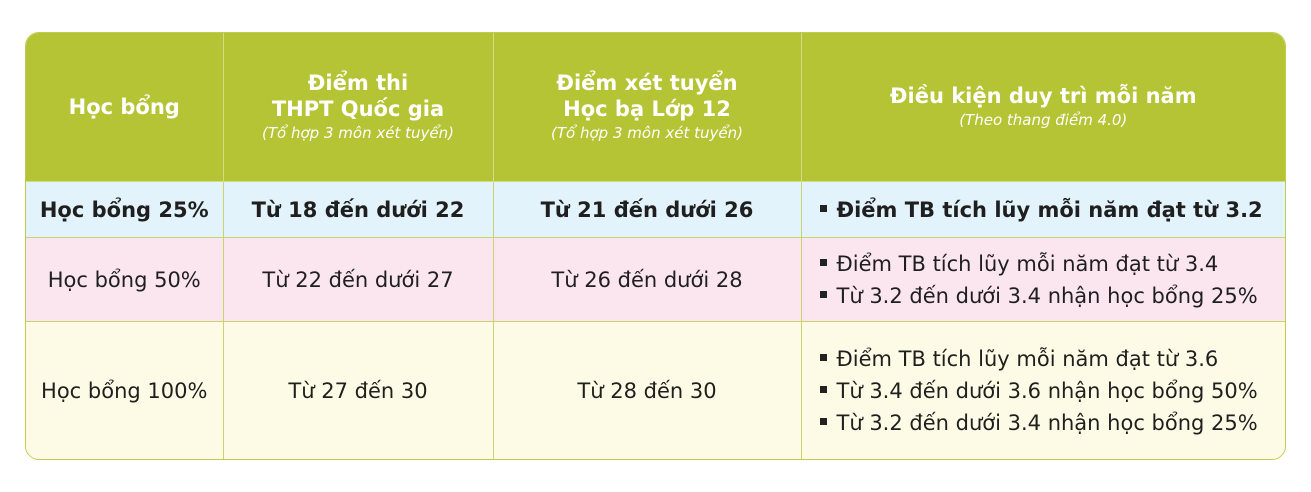 The width and height of the screenshot is (1311, 492). Describe the element at coordinates (125, 279) in the screenshot. I see `scholarship-name: Học bổng 50%` at that location.